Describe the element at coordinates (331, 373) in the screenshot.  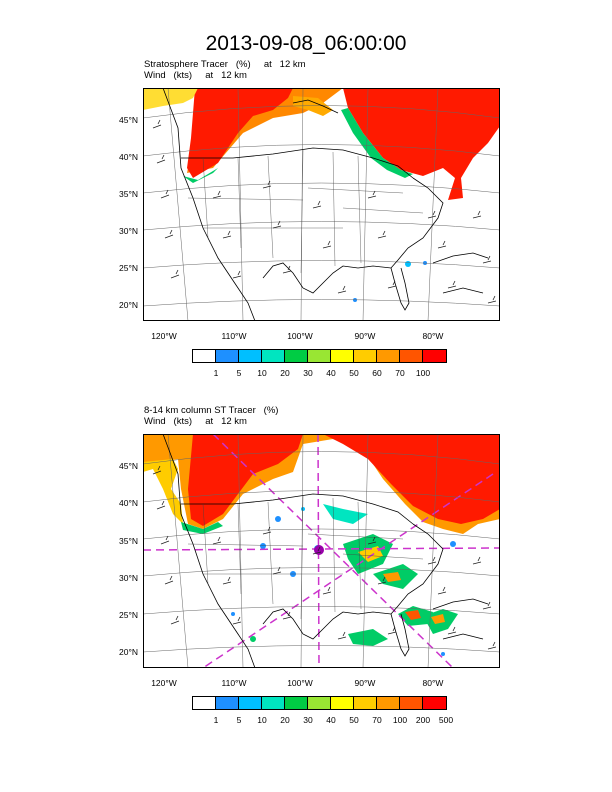
I see `panel1-colorbar-label: 40` at that location.